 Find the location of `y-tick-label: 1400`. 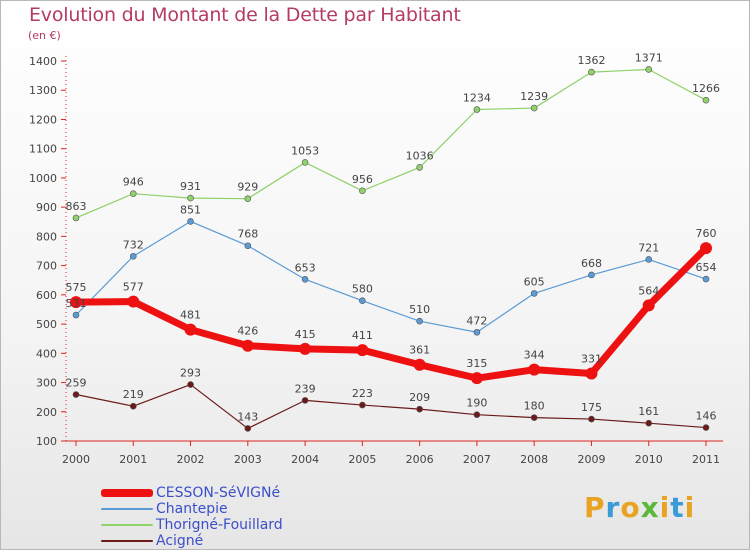

y-tick-label: 1400 is located at coordinates (43, 61).